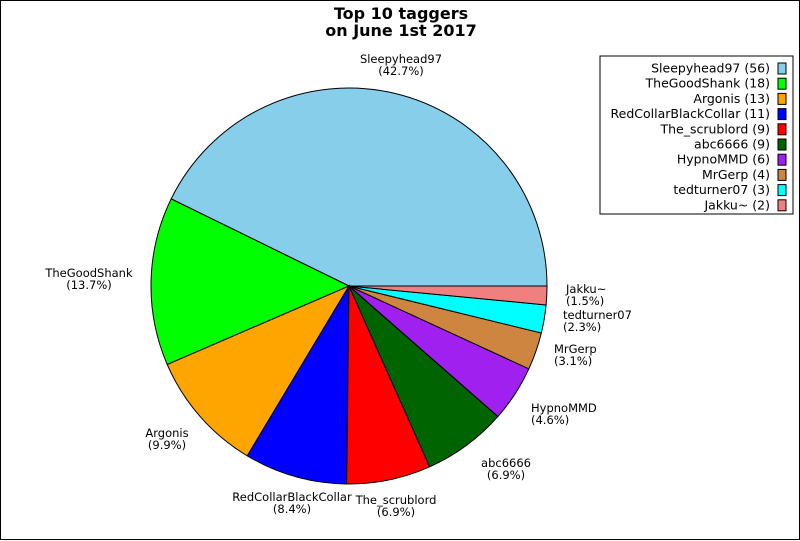 This screenshot has height=541, width=800. Describe the element at coordinates (710, 68) in the screenshot. I see `legend-entry-label: Sleepyhead97 (56)` at that location.